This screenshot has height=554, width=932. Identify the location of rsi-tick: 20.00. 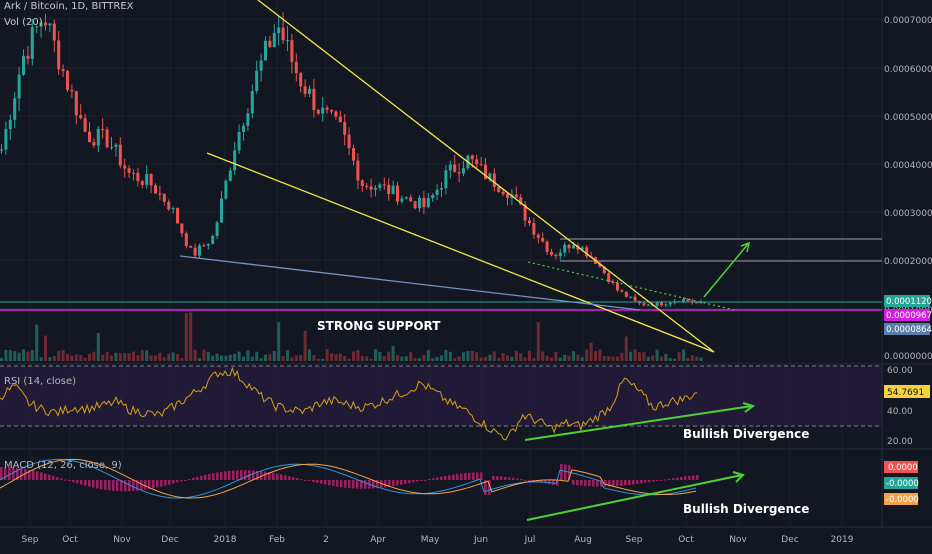
(900, 442).